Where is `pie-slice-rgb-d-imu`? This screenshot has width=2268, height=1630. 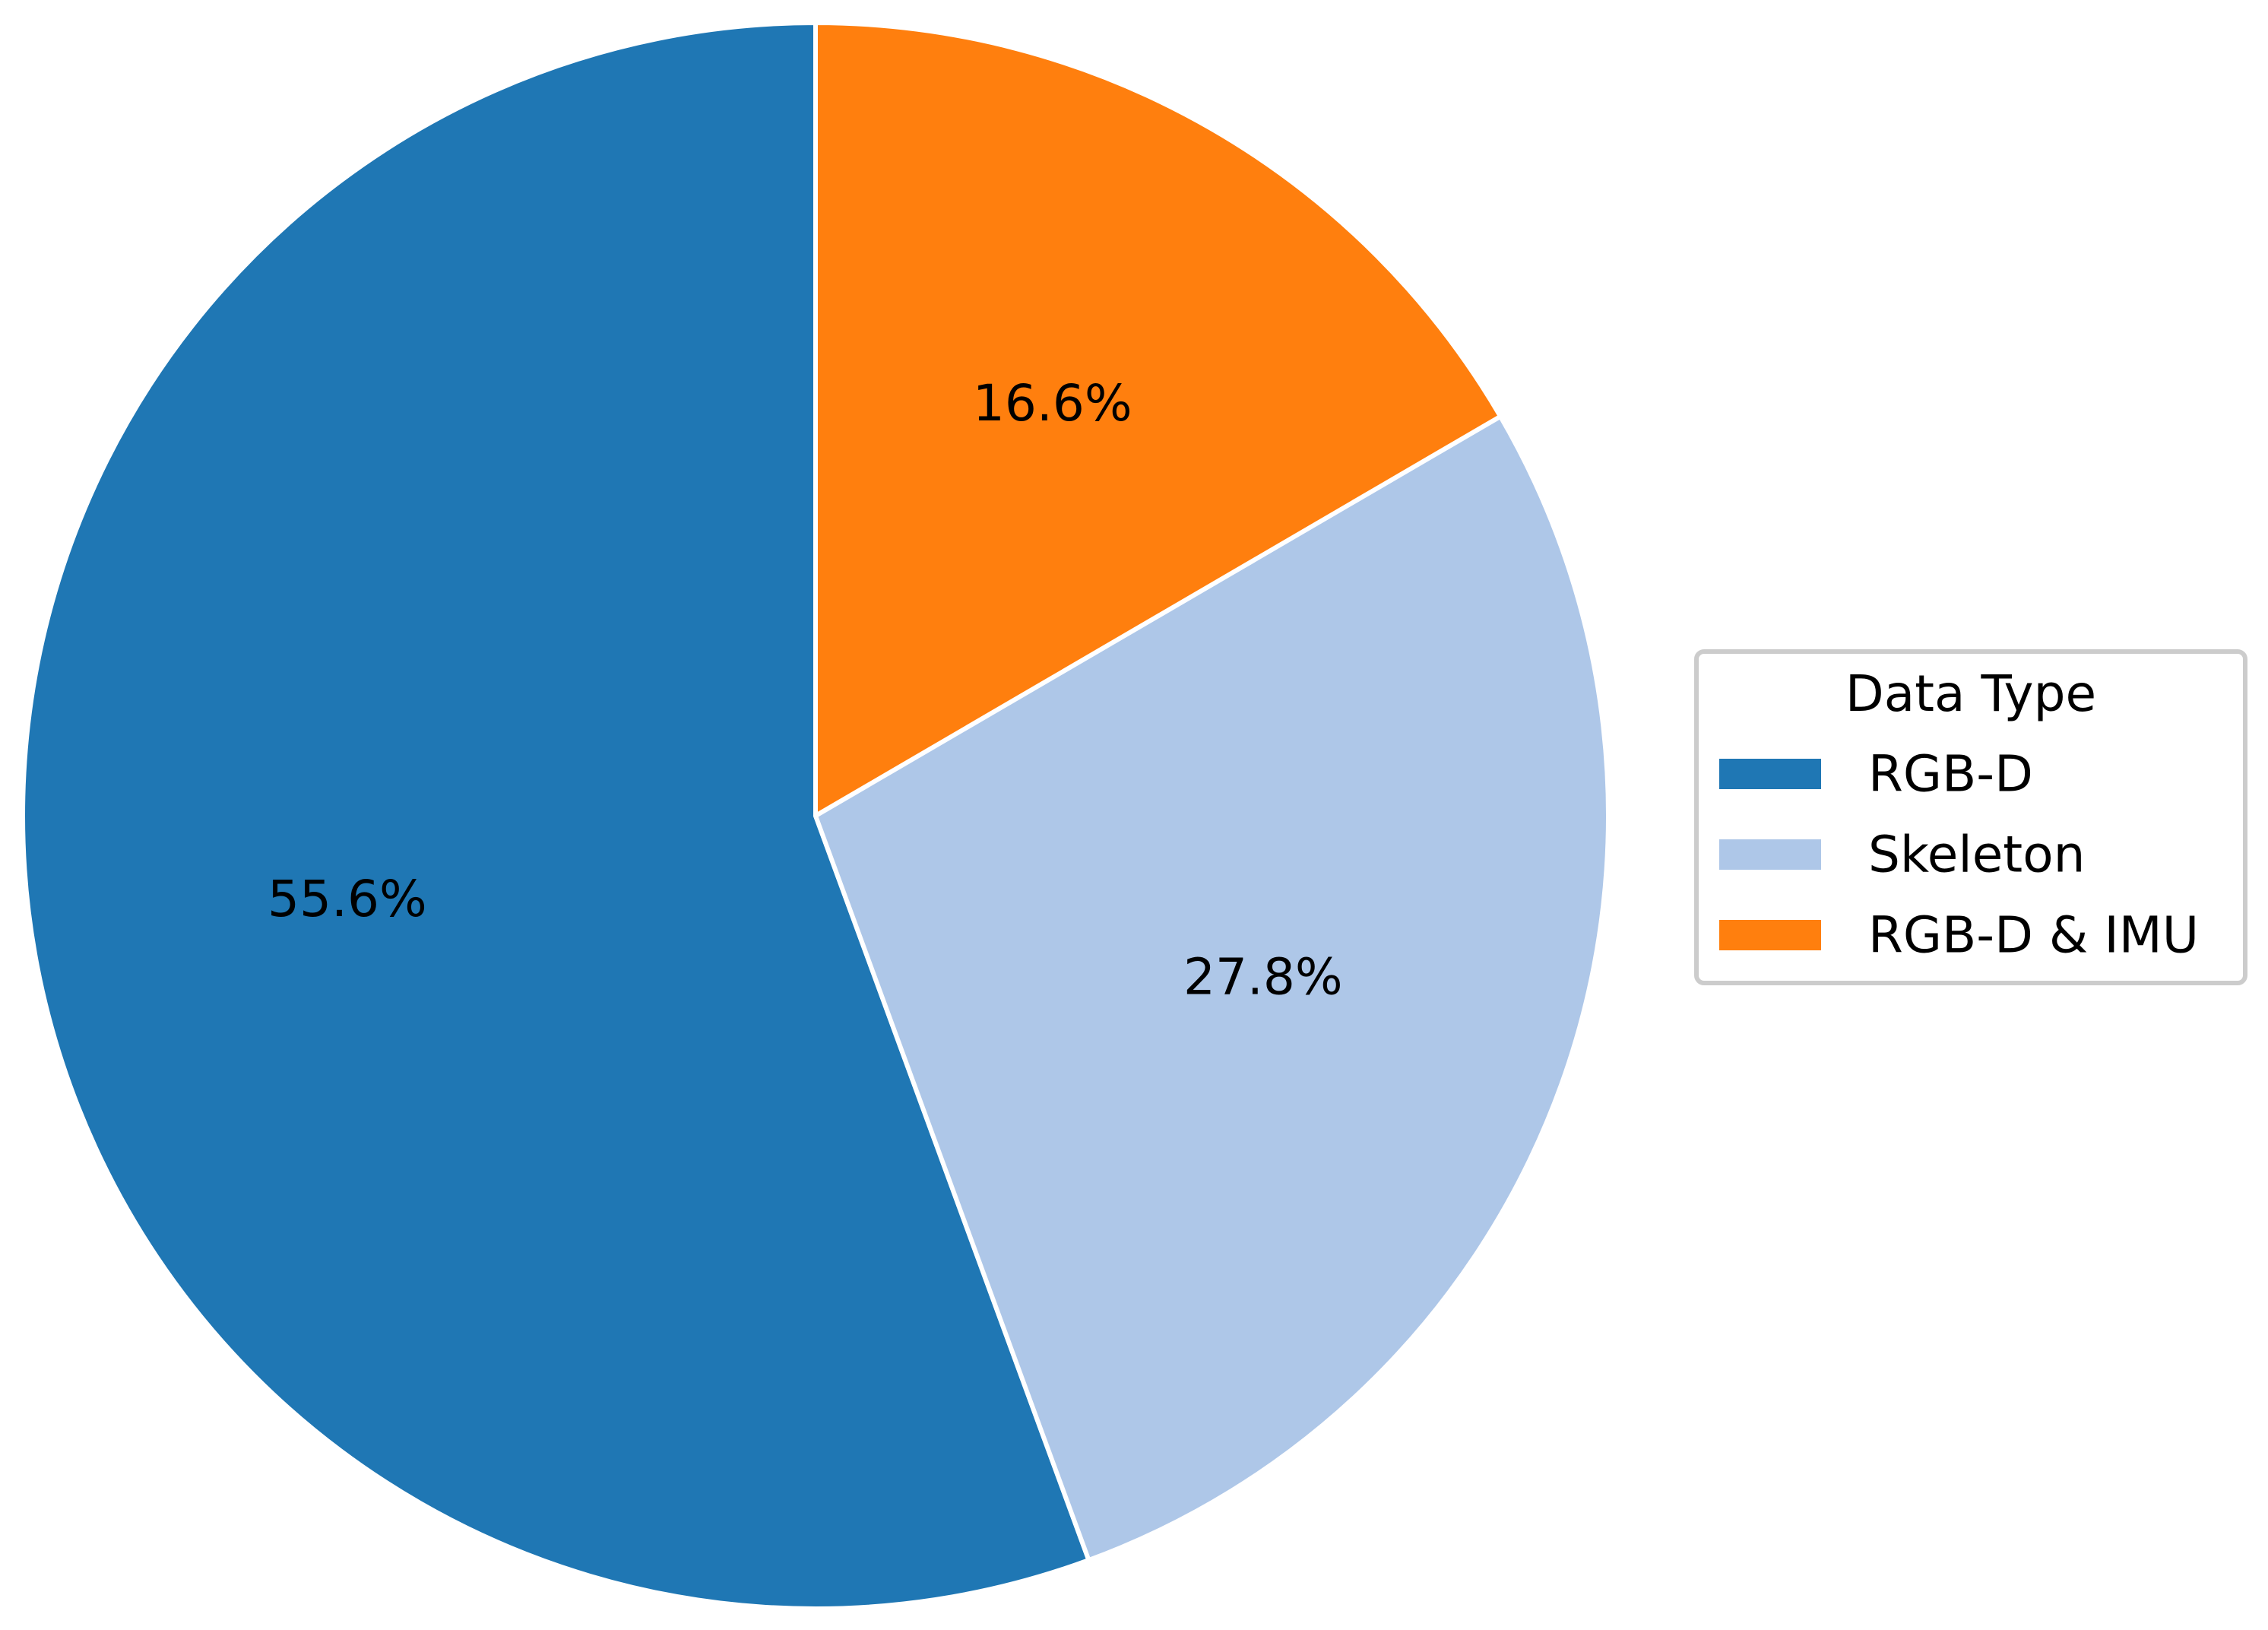
pie-slice-rgb-d-imu is located at coordinates (1158, 419).